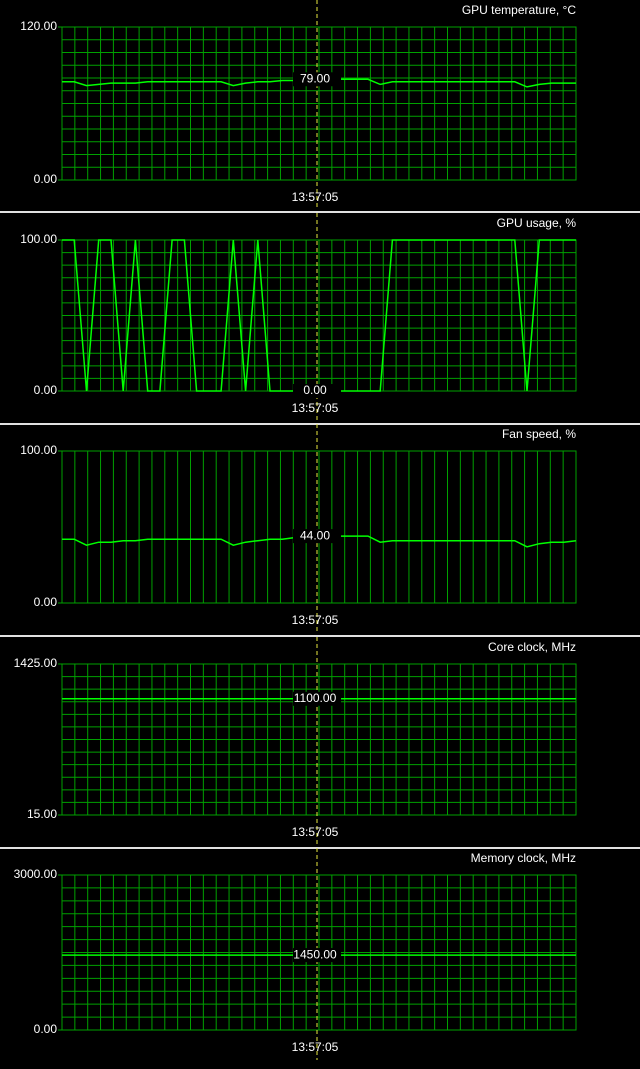 This screenshot has width=640, height=1069. Describe the element at coordinates (36, 663) in the screenshot. I see `y-tick-label: 1425.00` at that location.